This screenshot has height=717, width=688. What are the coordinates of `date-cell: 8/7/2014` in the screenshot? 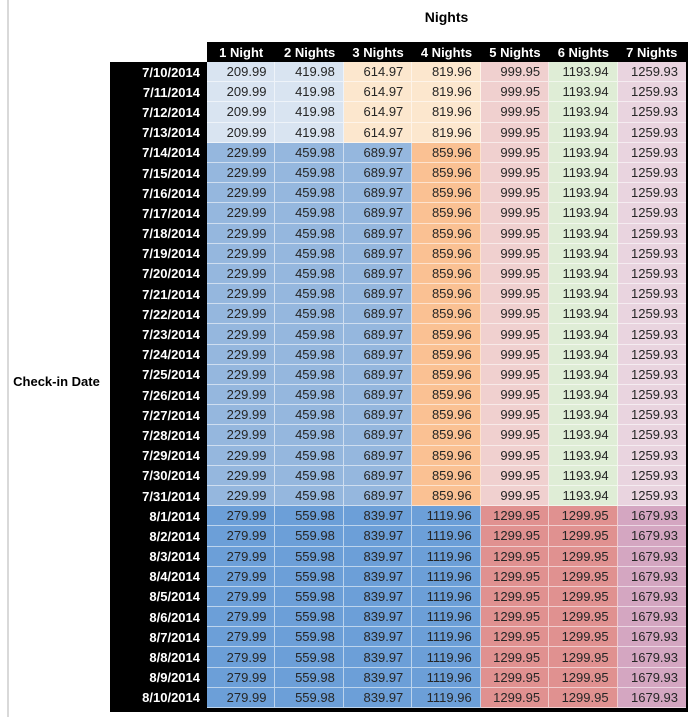 It's located at (158, 637).